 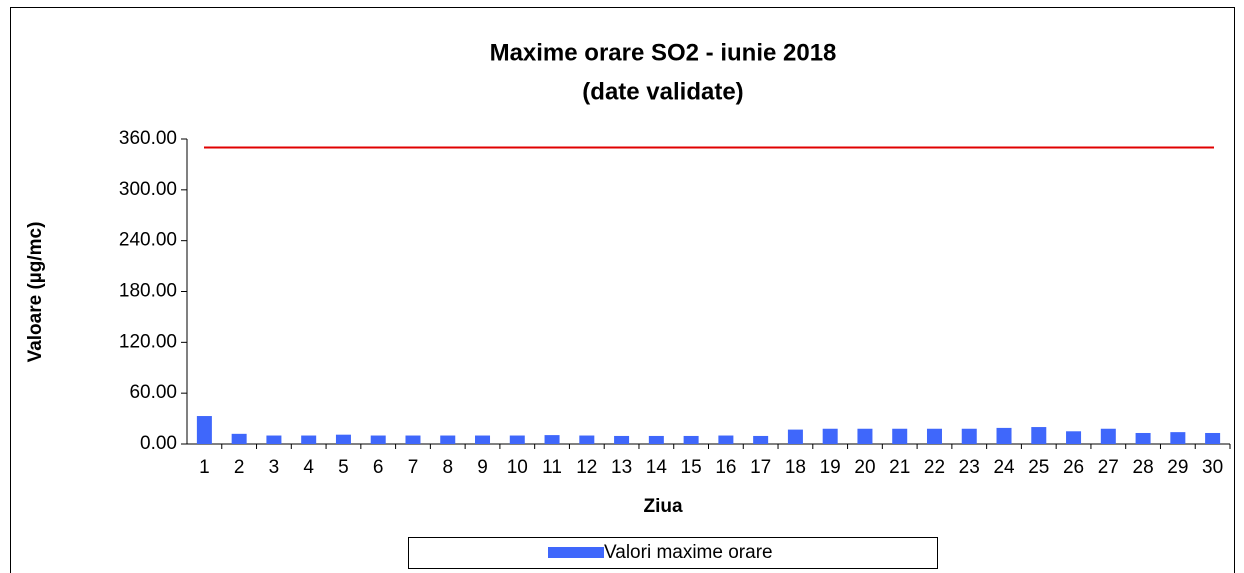 What do you see at coordinates (1073, 467) in the screenshot?
I see `x-tick-label: 26` at bounding box center [1073, 467].